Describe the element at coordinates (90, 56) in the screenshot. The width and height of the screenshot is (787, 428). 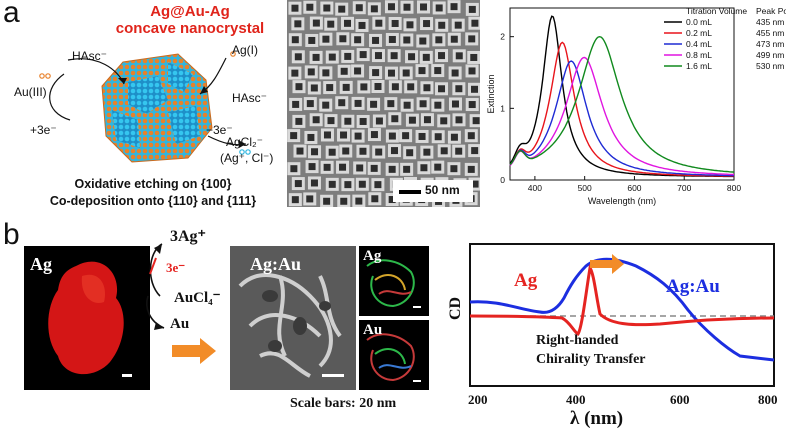
I see `hasc-top-label: HAsc⁻` at that location.